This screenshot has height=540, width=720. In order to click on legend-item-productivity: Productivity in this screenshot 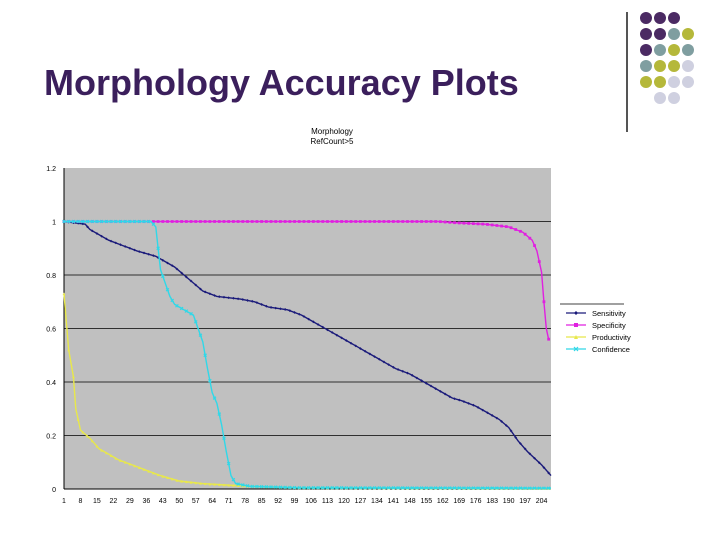, I will do `click(598, 337)`.